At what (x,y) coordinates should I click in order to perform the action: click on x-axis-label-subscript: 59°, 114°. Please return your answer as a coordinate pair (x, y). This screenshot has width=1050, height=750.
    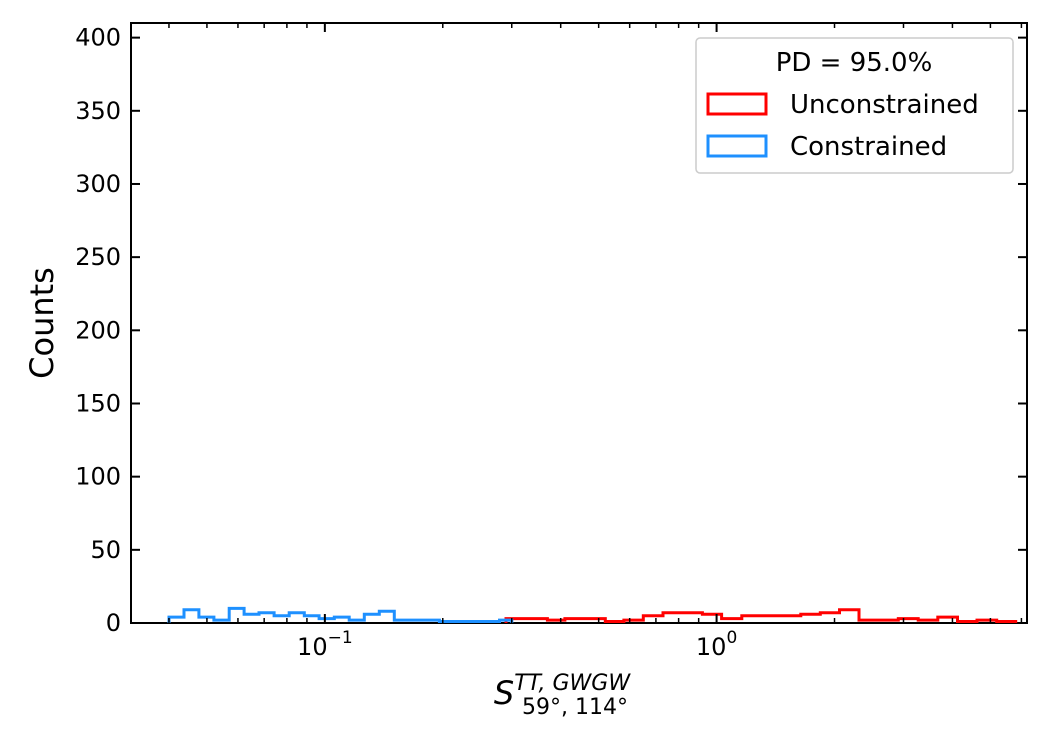
    Looking at the image, I should click on (575, 707).